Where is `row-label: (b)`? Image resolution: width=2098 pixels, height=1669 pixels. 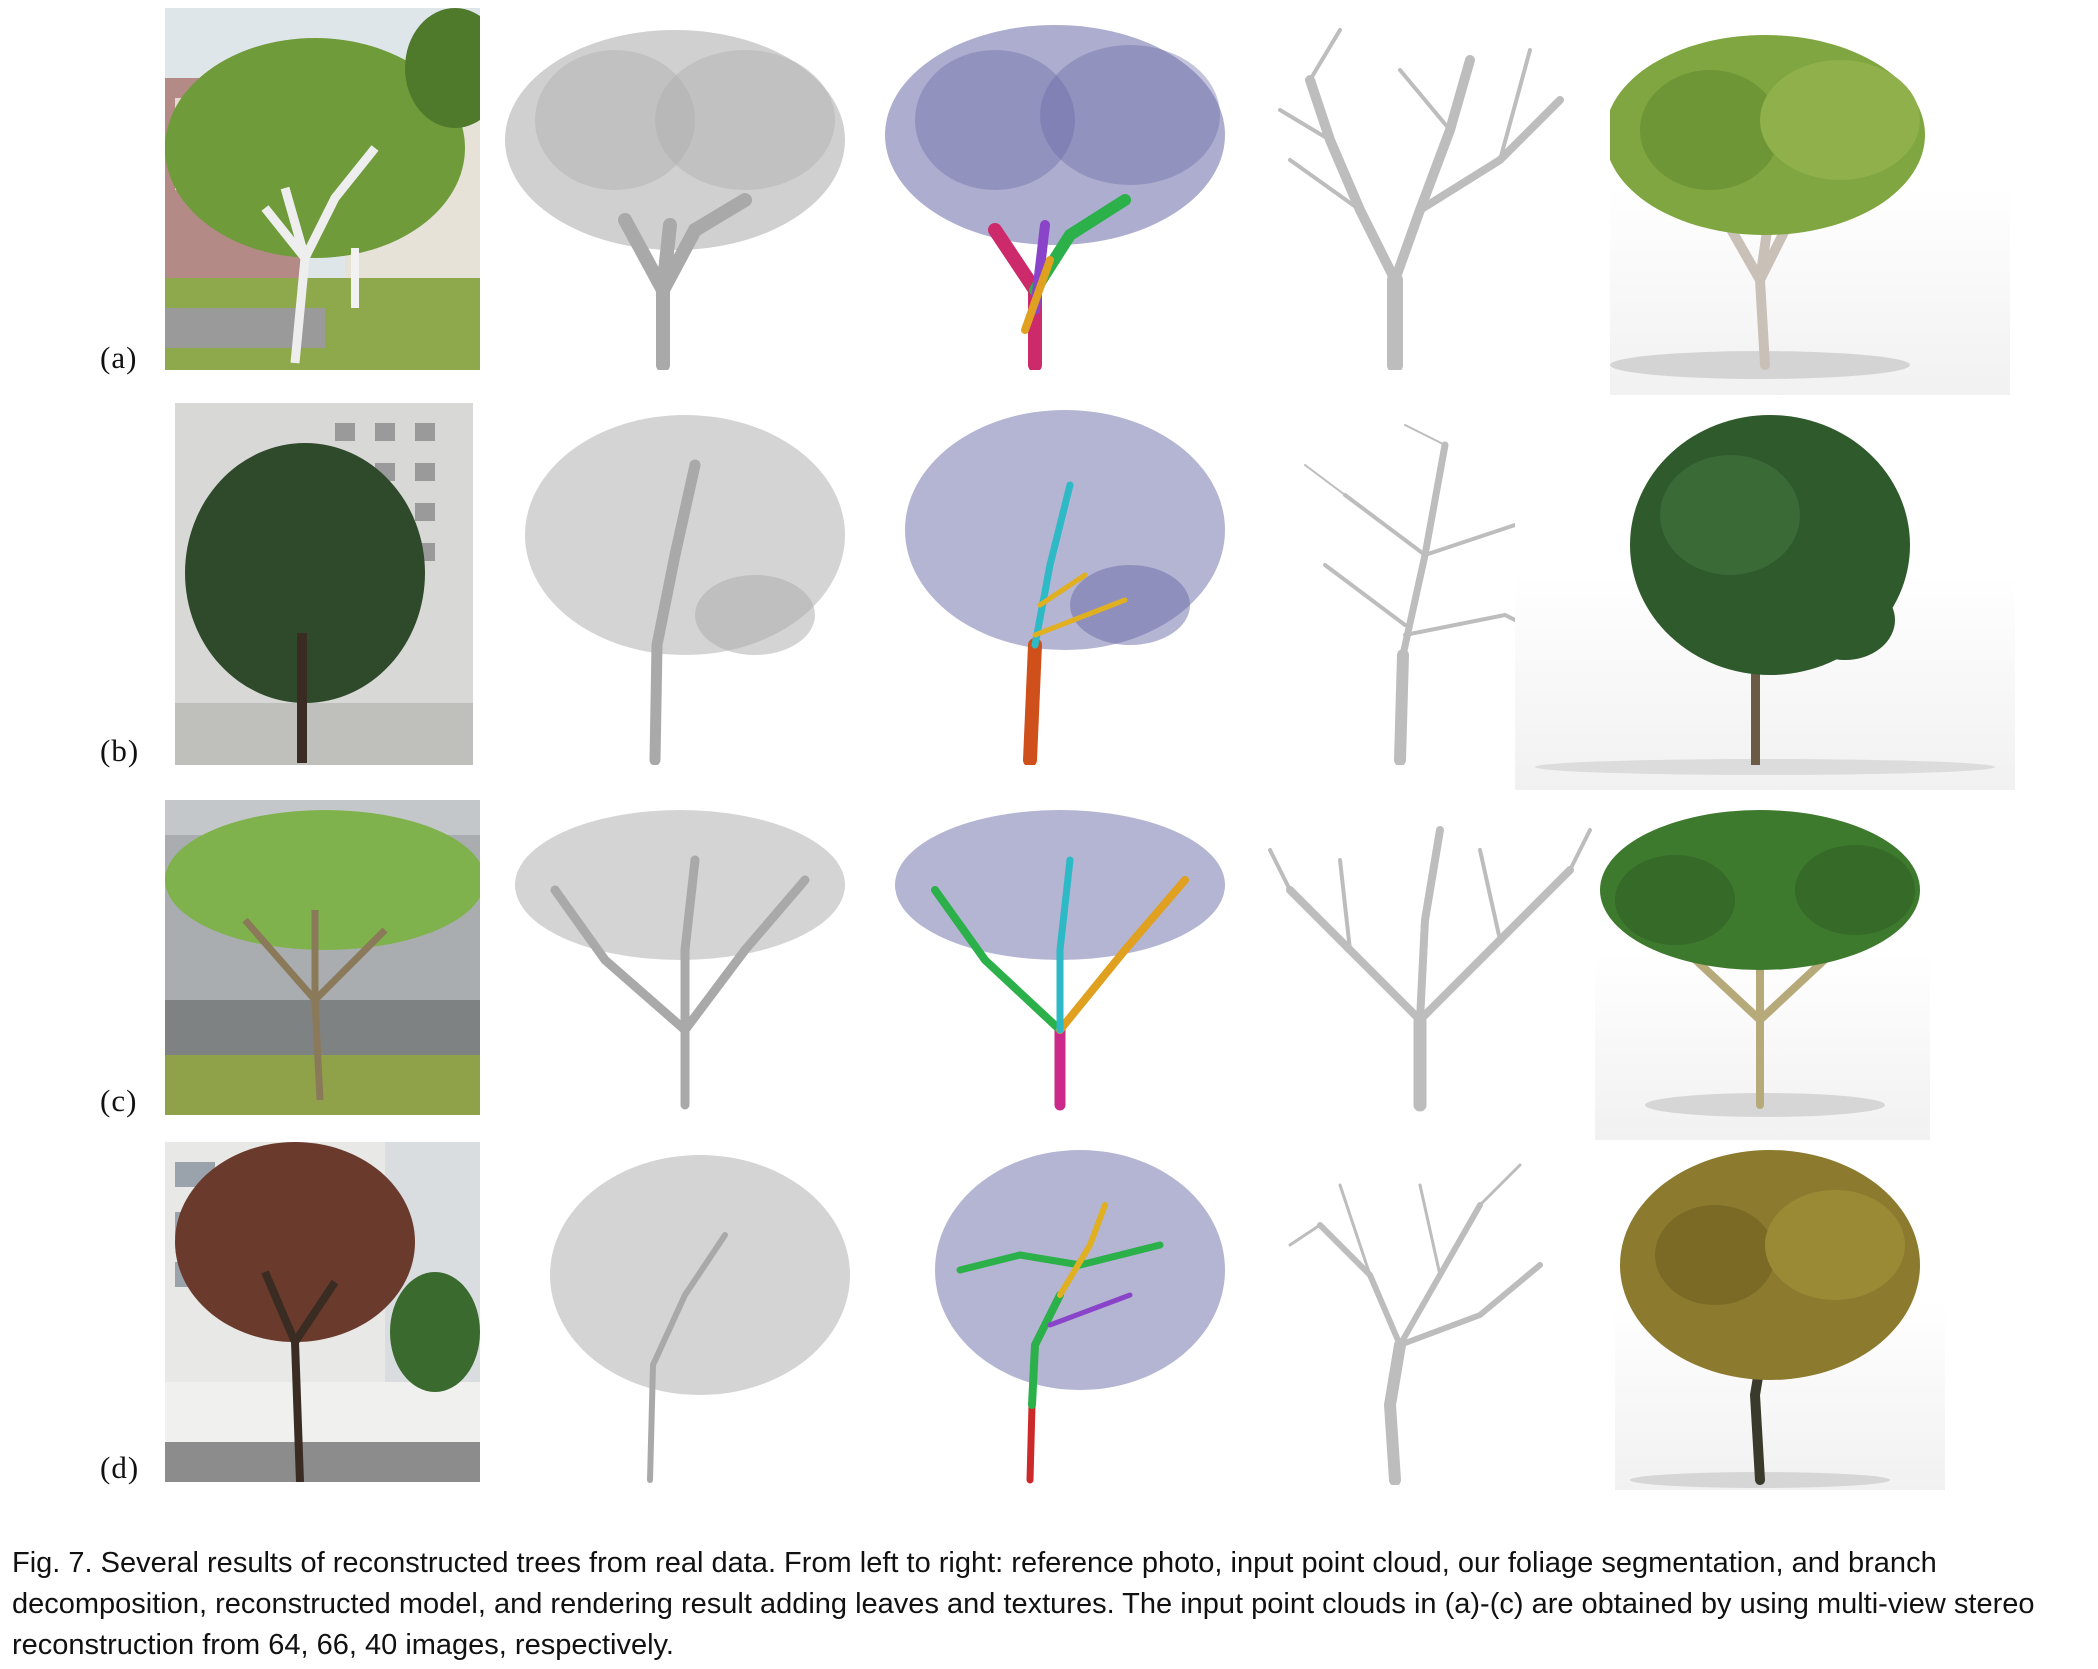 row-label: (b) is located at coordinates (120, 750).